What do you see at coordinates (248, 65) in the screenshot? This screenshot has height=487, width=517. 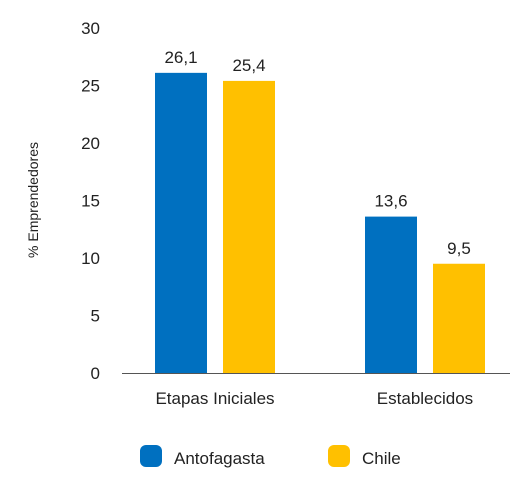 I see `data-label: 25,4` at bounding box center [248, 65].